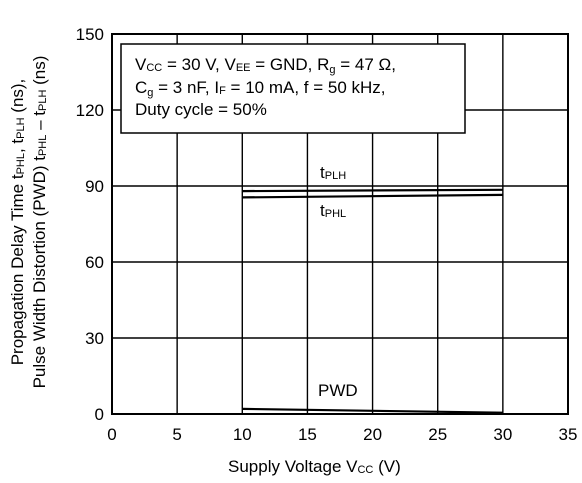 This screenshot has width=582, height=483. What do you see at coordinates (502, 434) in the screenshot?
I see `x-tick-label-30: 30` at bounding box center [502, 434].